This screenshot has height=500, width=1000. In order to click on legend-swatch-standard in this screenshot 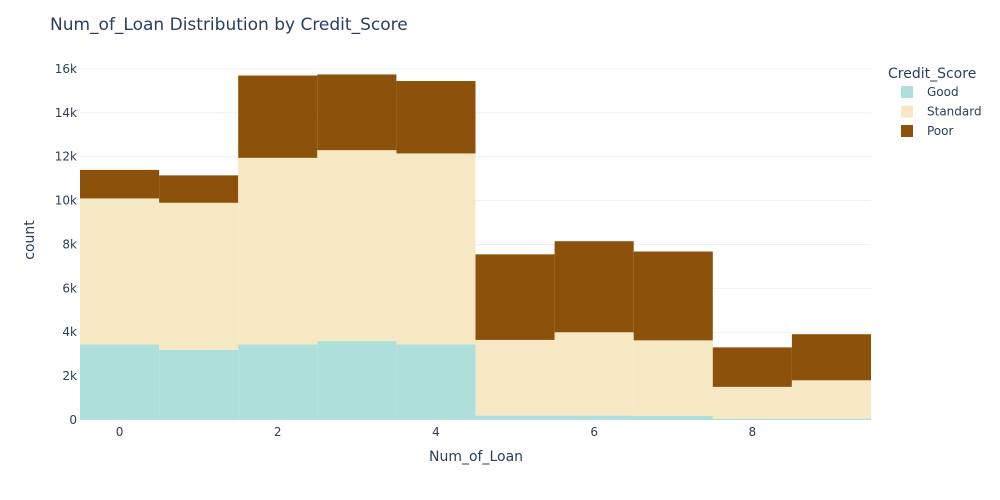, I will do `click(907, 111)`.